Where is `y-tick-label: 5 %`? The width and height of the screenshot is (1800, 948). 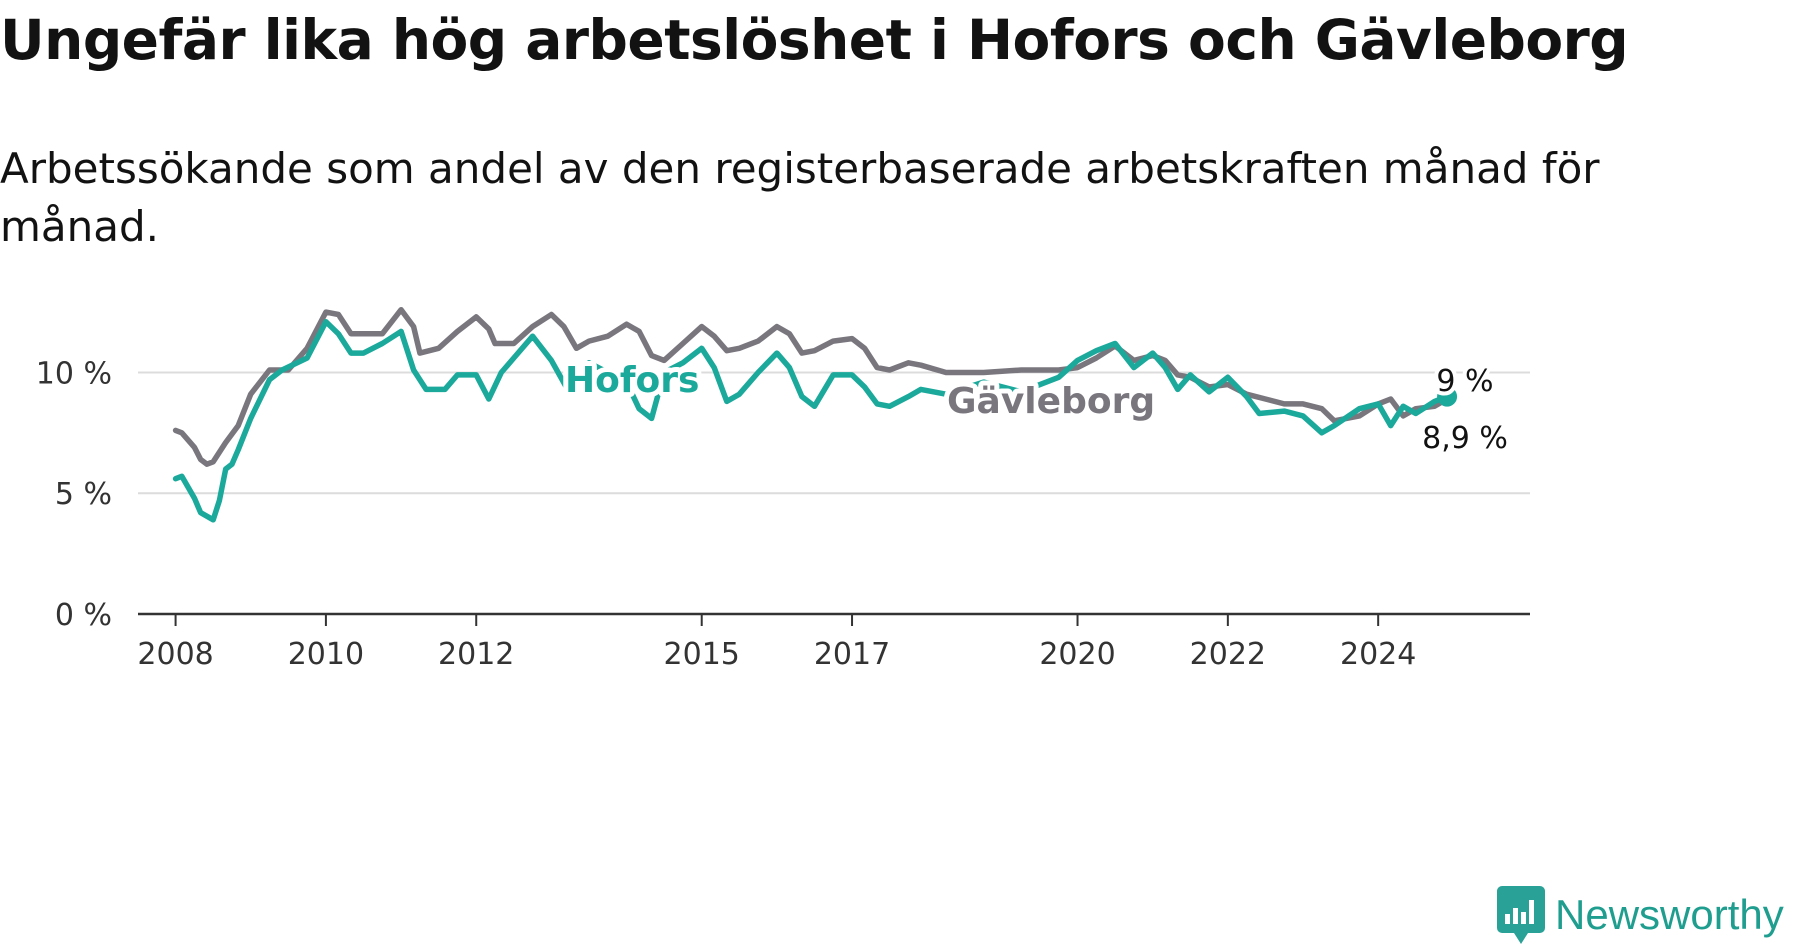
y-tick-label: 5 % is located at coordinates (83, 494).